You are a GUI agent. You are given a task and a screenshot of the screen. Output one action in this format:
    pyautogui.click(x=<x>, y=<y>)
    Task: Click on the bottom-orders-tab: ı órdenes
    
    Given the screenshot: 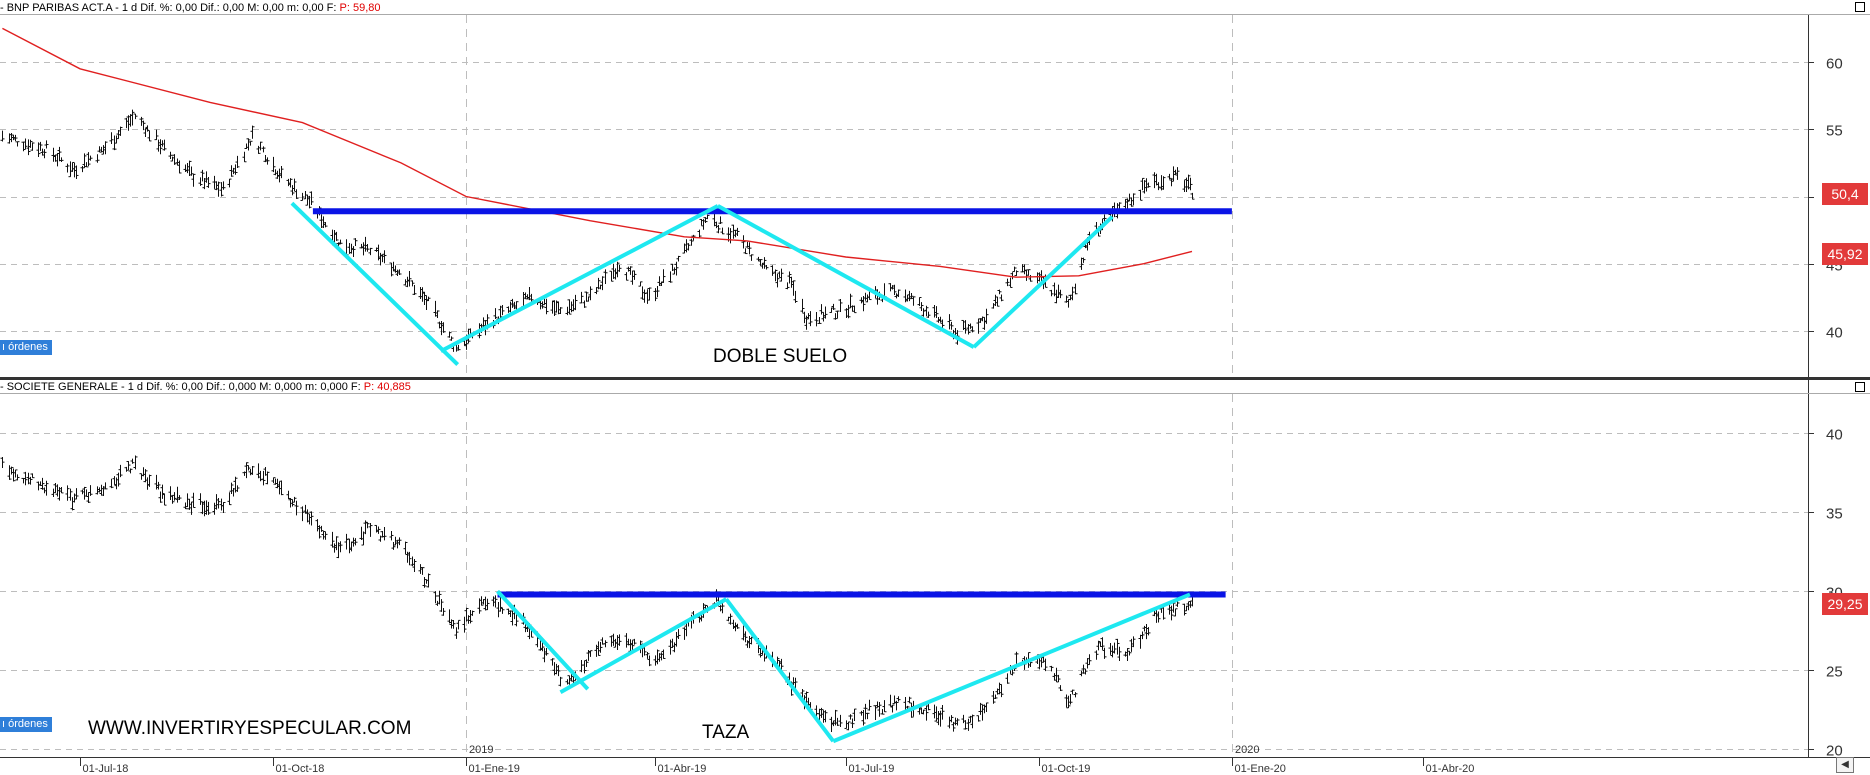 What is the action you would take?
    pyautogui.click(x=26, y=724)
    